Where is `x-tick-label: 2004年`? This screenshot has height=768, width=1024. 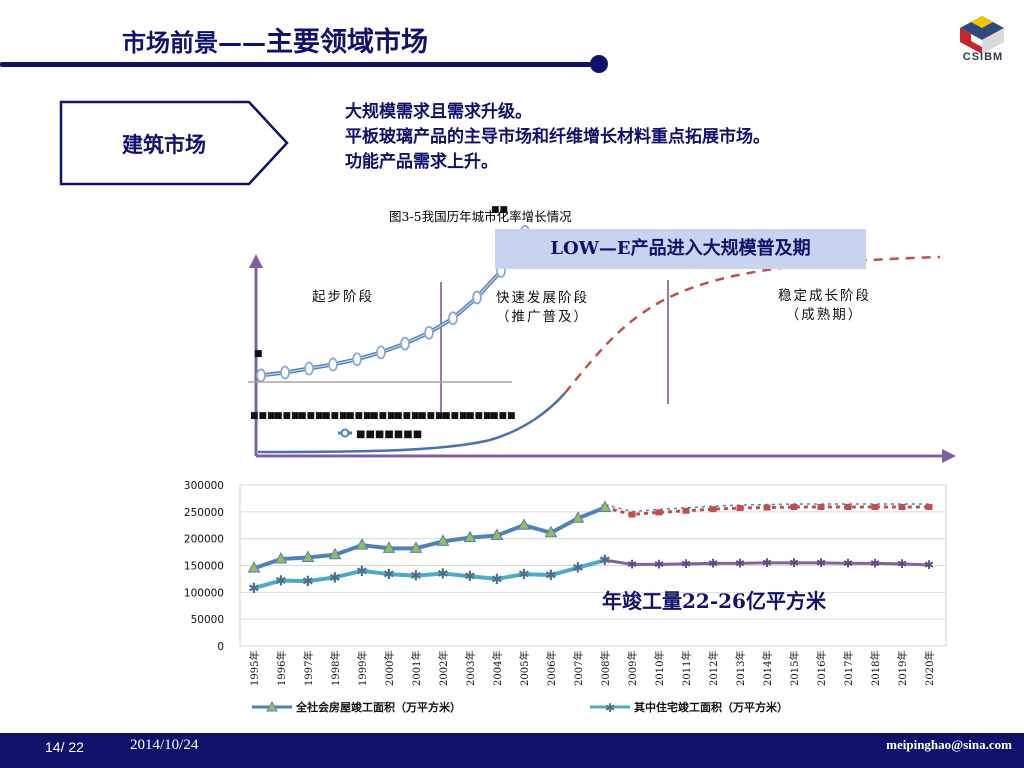
x-tick-label: 2004年 is located at coordinates (497, 668).